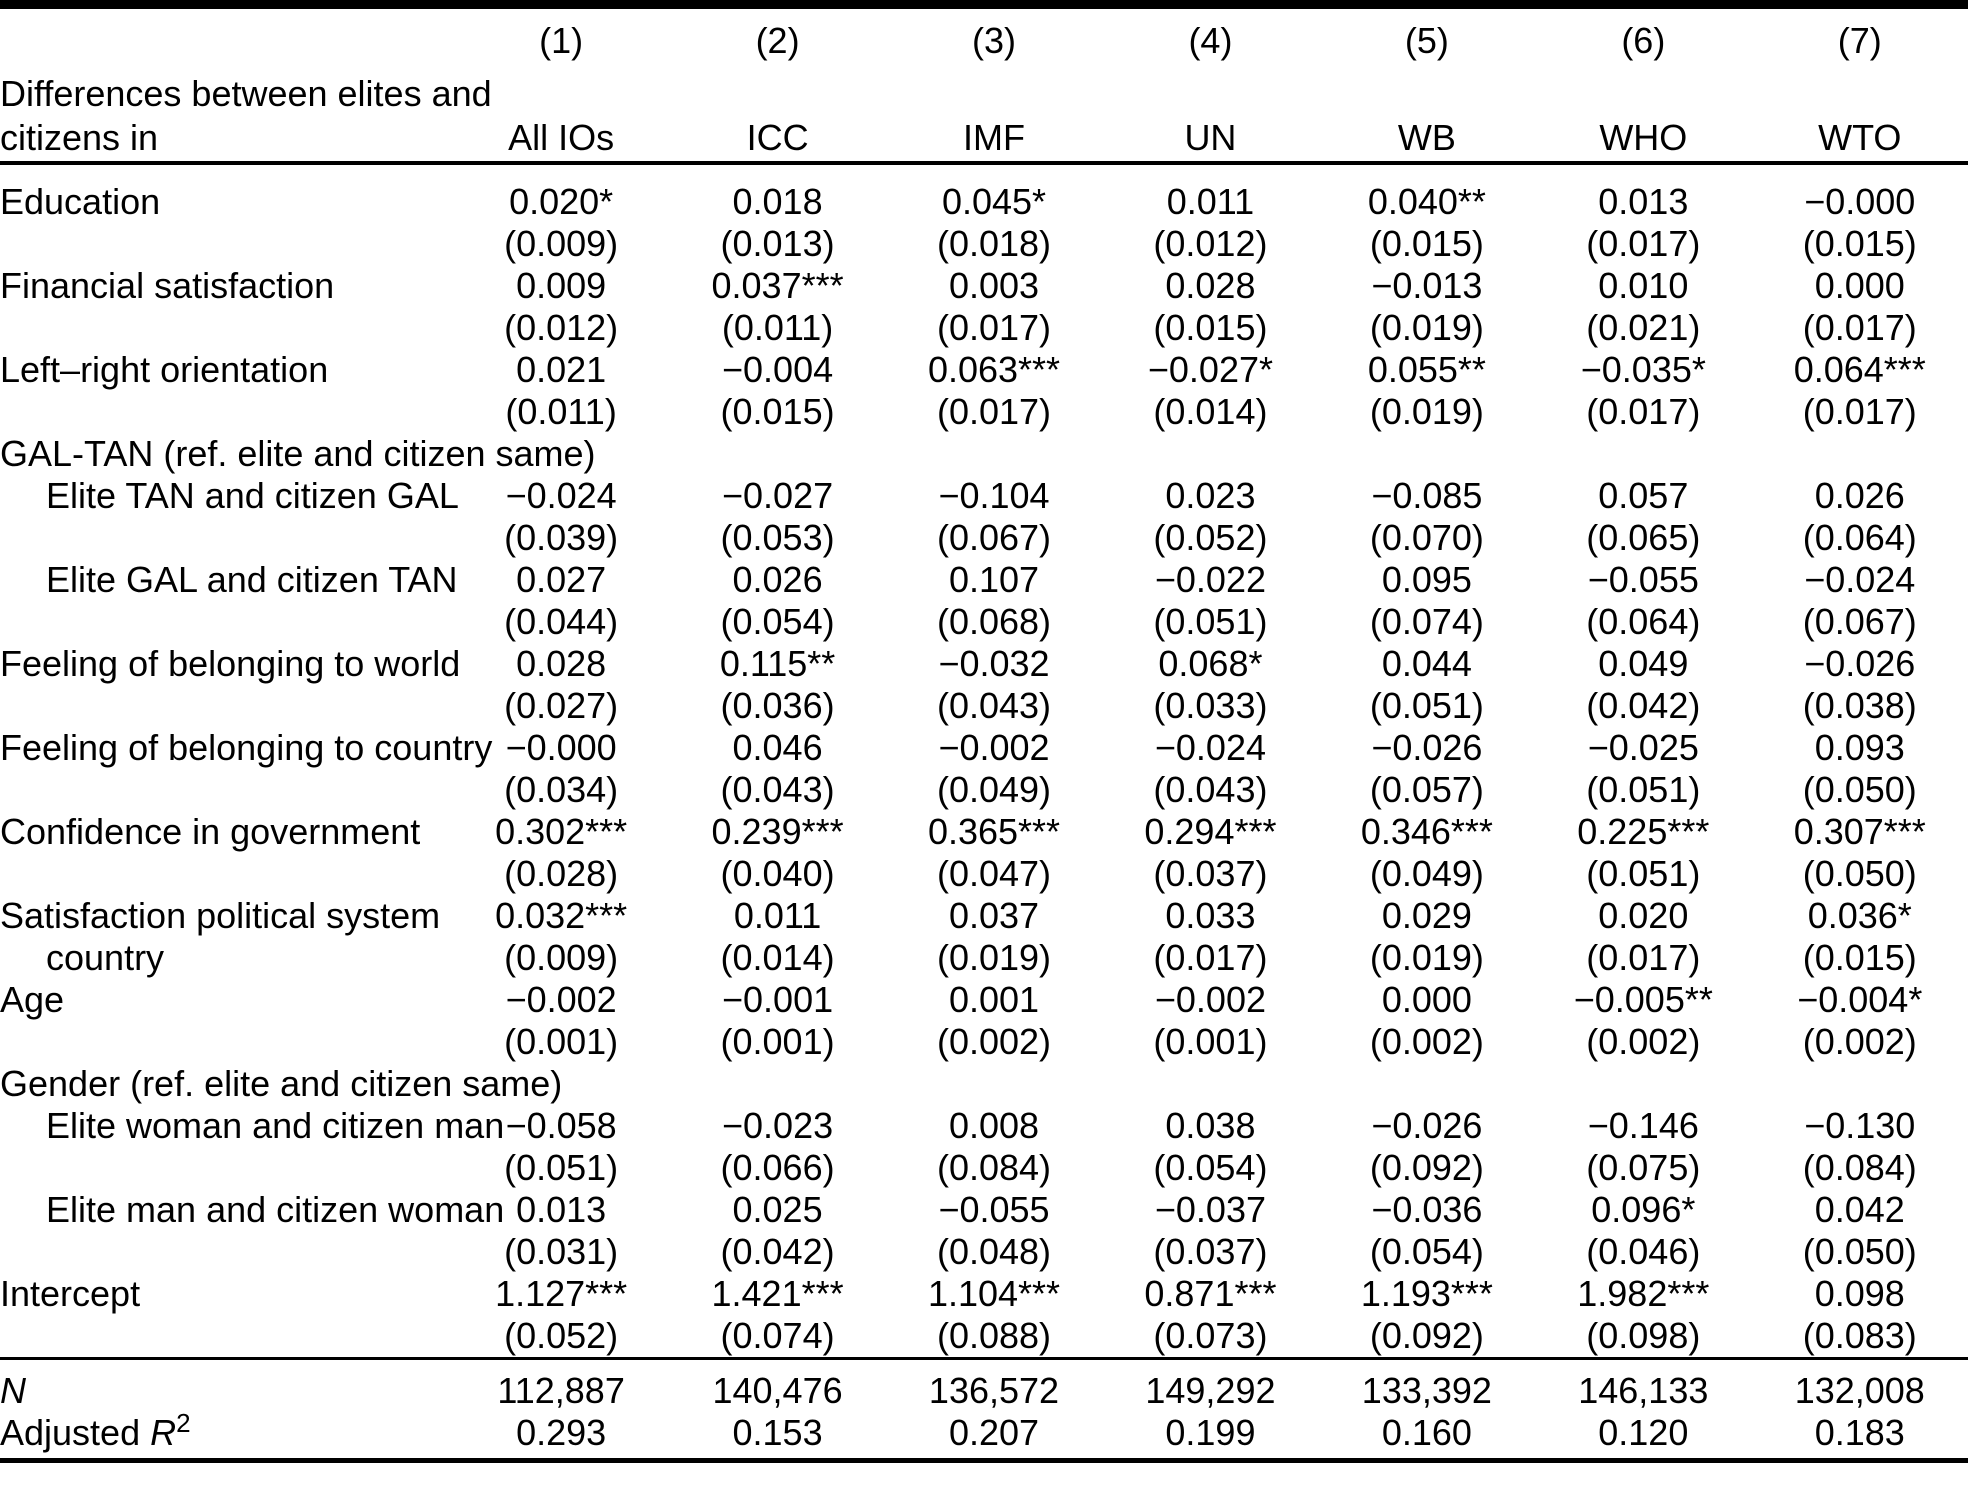 The image size is (1968, 1488). What do you see at coordinates (1859, 1337) in the screenshot?
I see `std-error-value: (0.083)` at bounding box center [1859, 1337].